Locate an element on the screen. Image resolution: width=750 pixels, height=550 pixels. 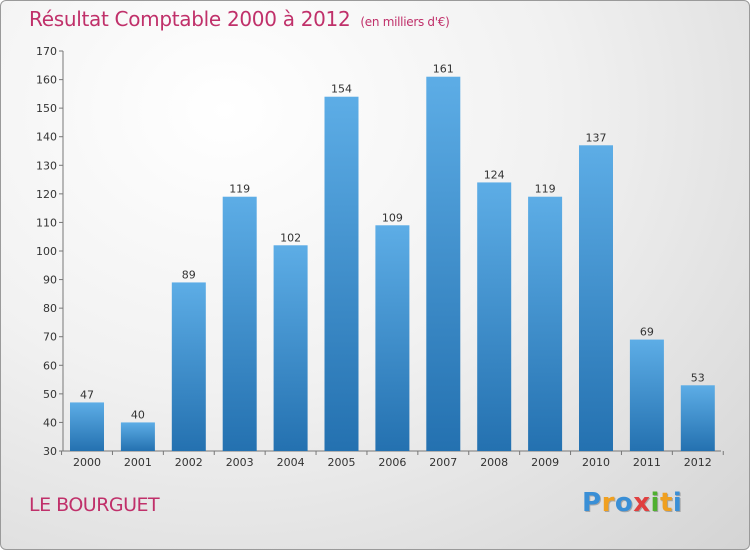
bar-2001 is located at coordinates (137, 436).